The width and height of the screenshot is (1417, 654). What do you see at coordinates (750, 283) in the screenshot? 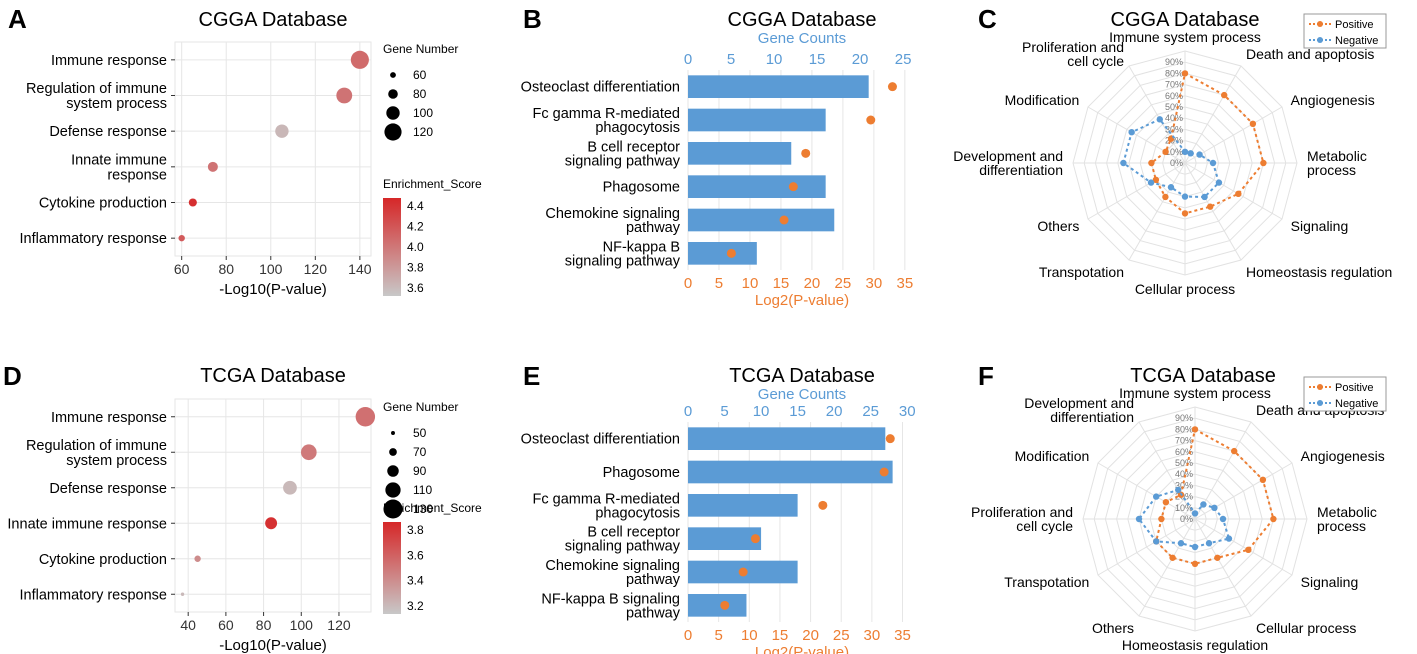
I see `panel-b-bottom-tick-label: 10` at bounding box center [750, 283].